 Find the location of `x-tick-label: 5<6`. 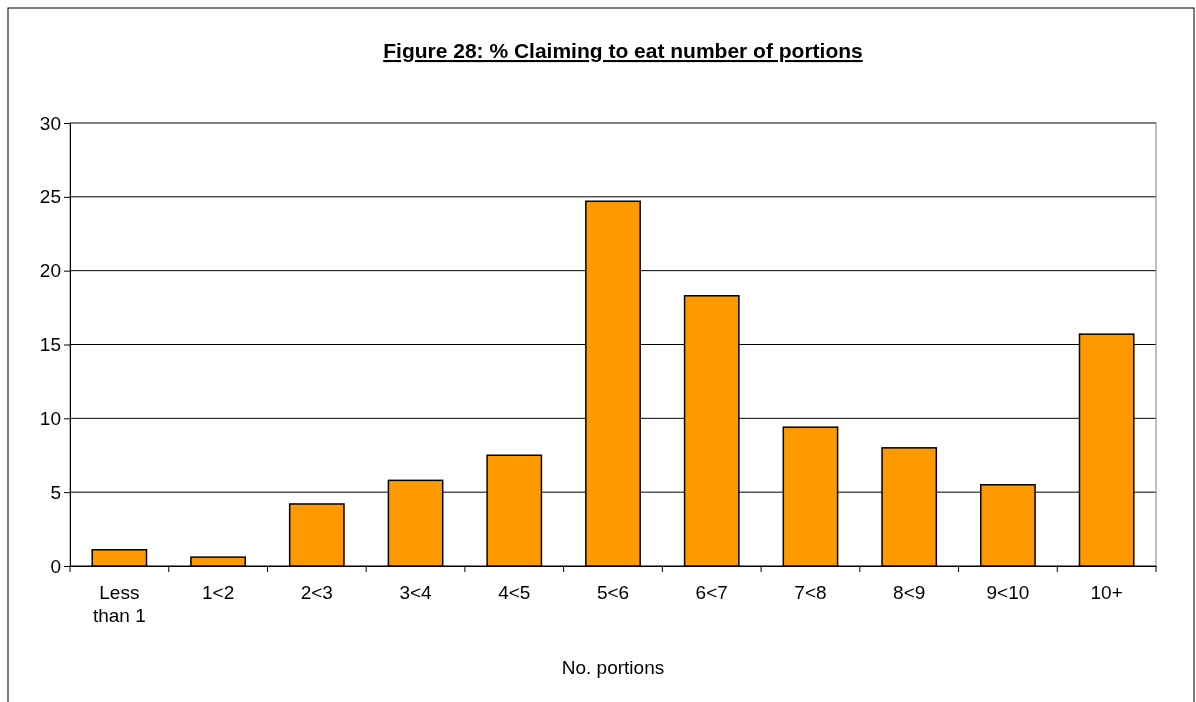

x-tick-label: 5<6 is located at coordinates (613, 593).